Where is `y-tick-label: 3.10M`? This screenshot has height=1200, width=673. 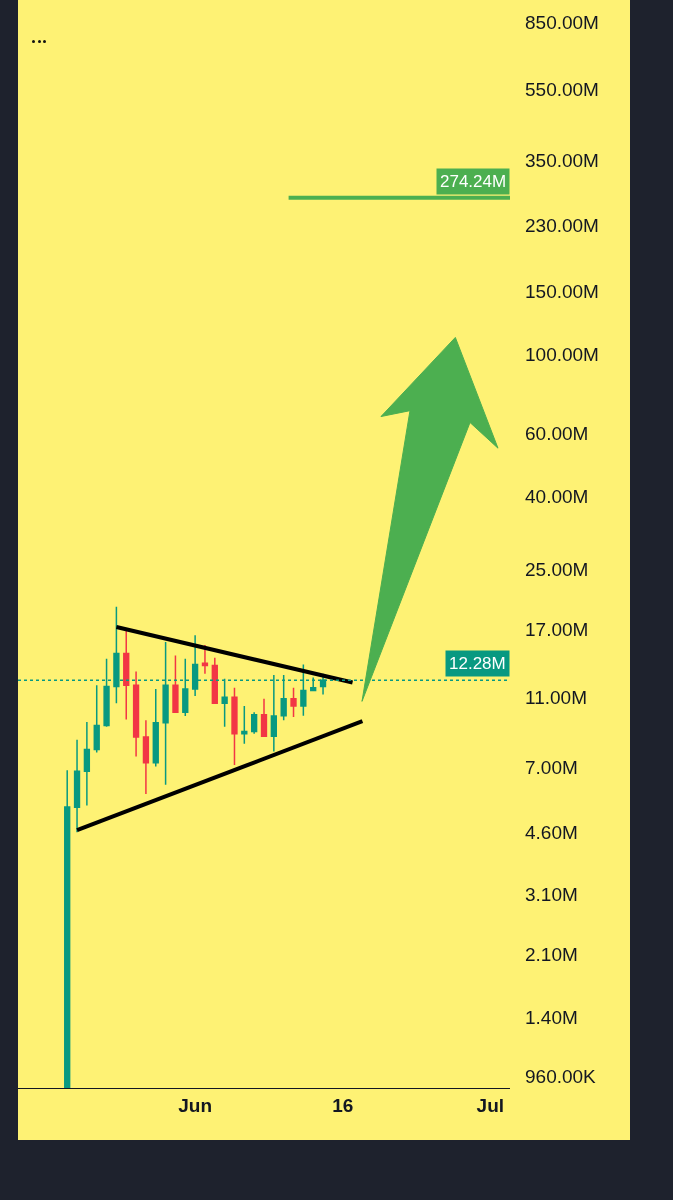
y-tick-label: 3.10M is located at coordinates (551, 894).